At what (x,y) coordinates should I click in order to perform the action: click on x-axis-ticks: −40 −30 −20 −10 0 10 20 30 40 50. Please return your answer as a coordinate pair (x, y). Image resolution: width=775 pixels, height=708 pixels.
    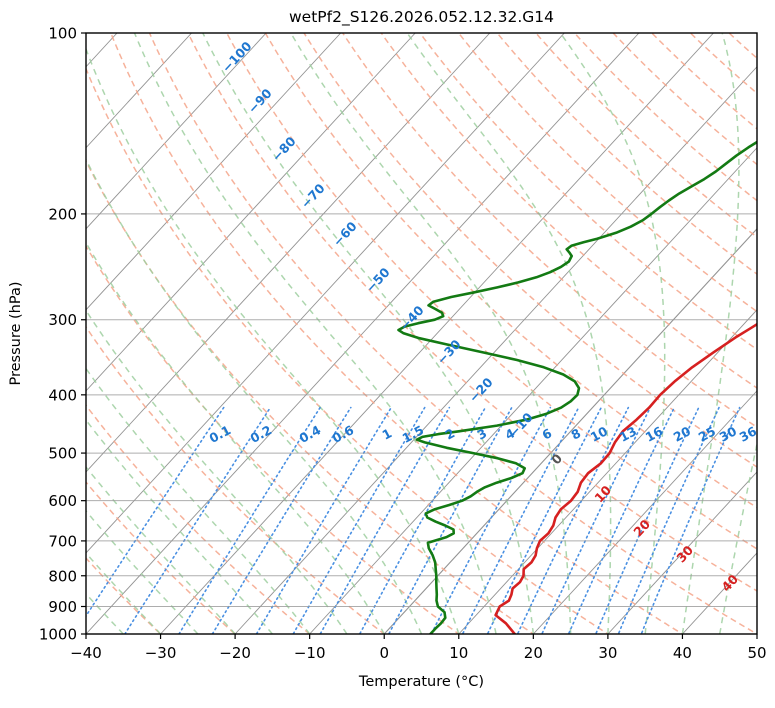
    Looking at the image, I should click on (418, 648).